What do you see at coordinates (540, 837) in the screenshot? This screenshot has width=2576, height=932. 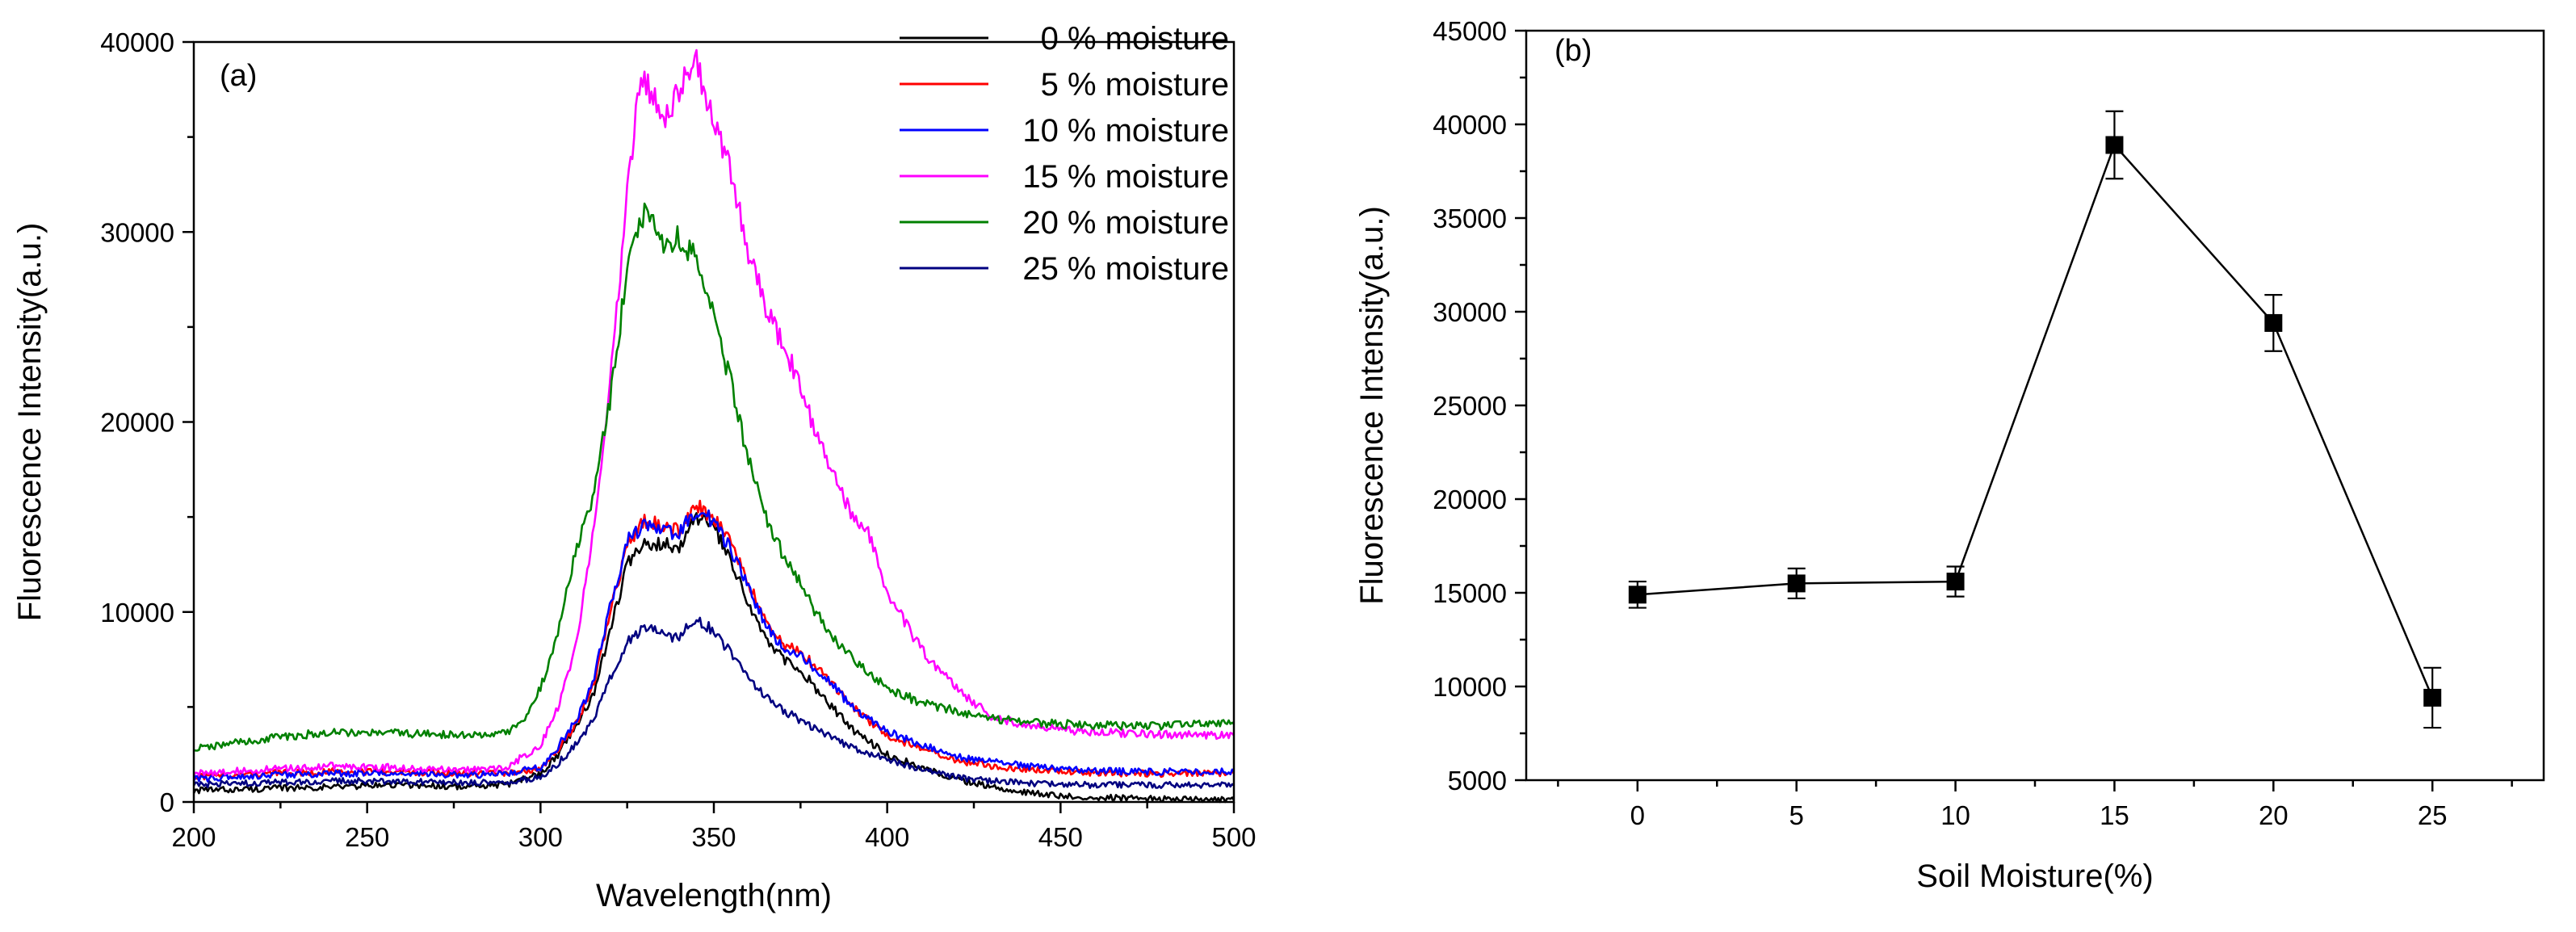 I see `x-tick-label: 300` at bounding box center [540, 837].